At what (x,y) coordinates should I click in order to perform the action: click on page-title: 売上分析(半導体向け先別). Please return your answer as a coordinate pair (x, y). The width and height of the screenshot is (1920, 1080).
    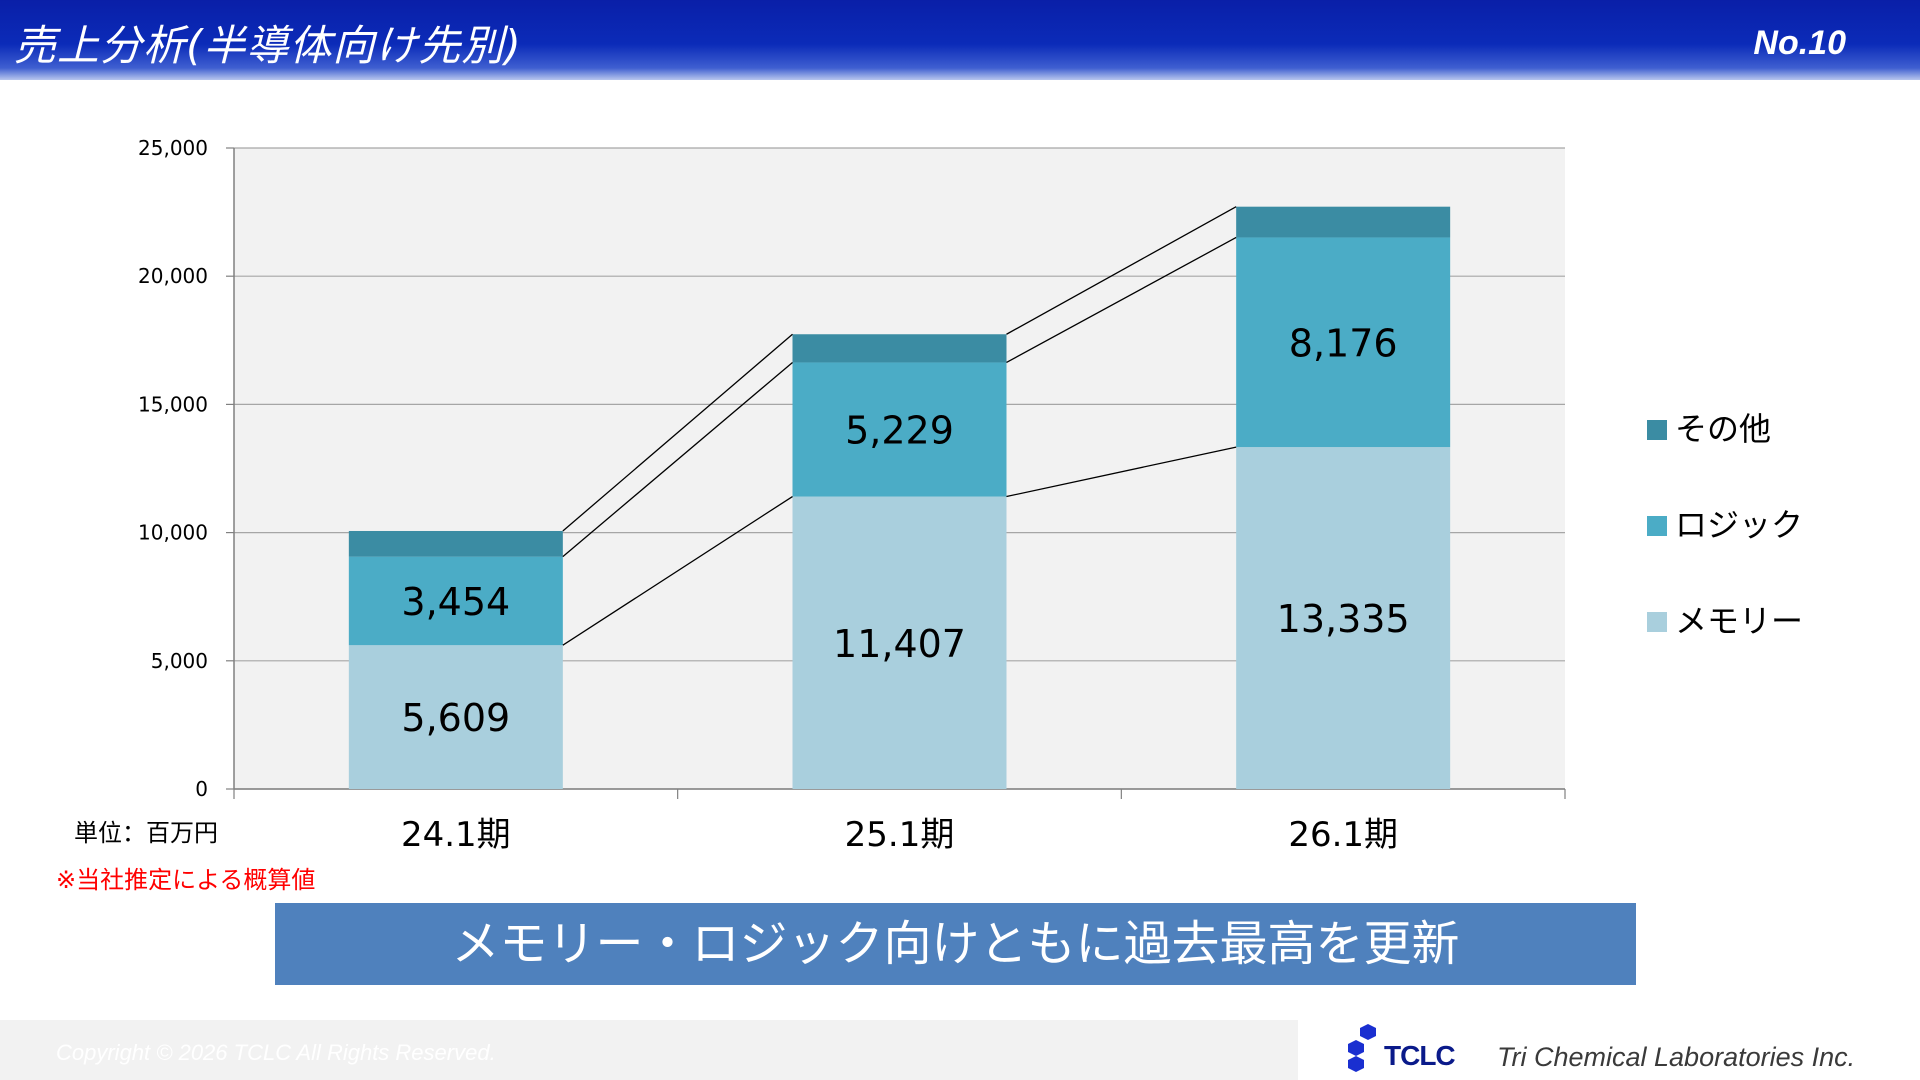
    Looking at the image, I should click on (268, 45).